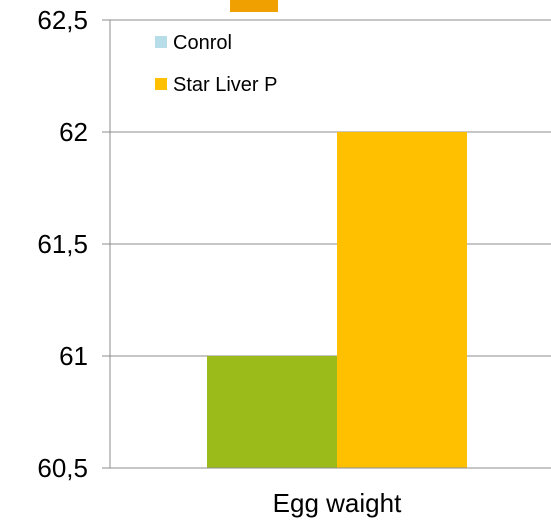 The image size is (551, 526). I want to click on y-tick-label: 60,5, so click(62, 468).